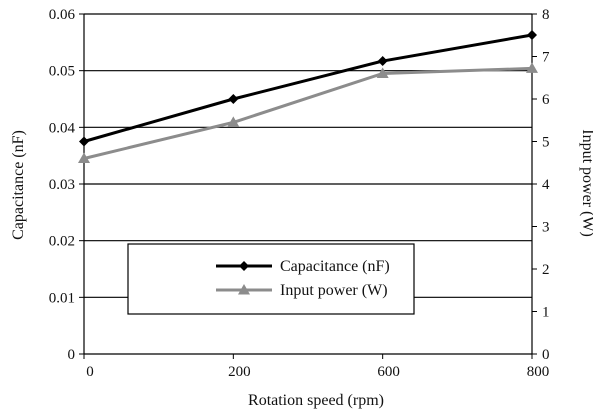 This screenshot has height=414, width=593. I want to click on left-tick-label: 0.02, so click(62, 242).